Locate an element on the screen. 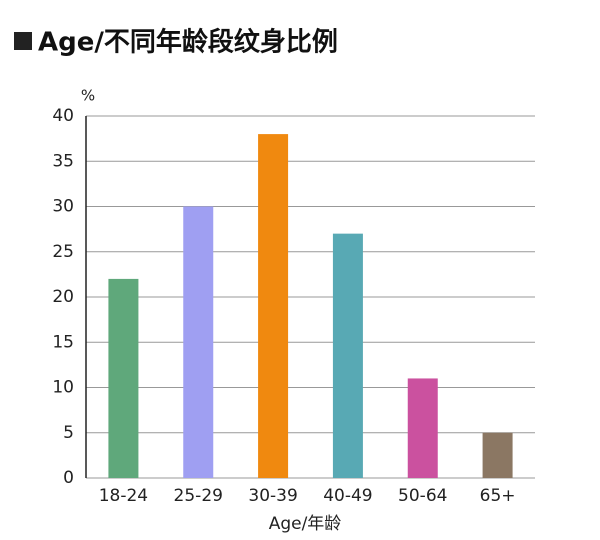 The height and width of the screenshot is (540, 600). x-axis-title: Age/年龄 is located at coordinates (305, 524).